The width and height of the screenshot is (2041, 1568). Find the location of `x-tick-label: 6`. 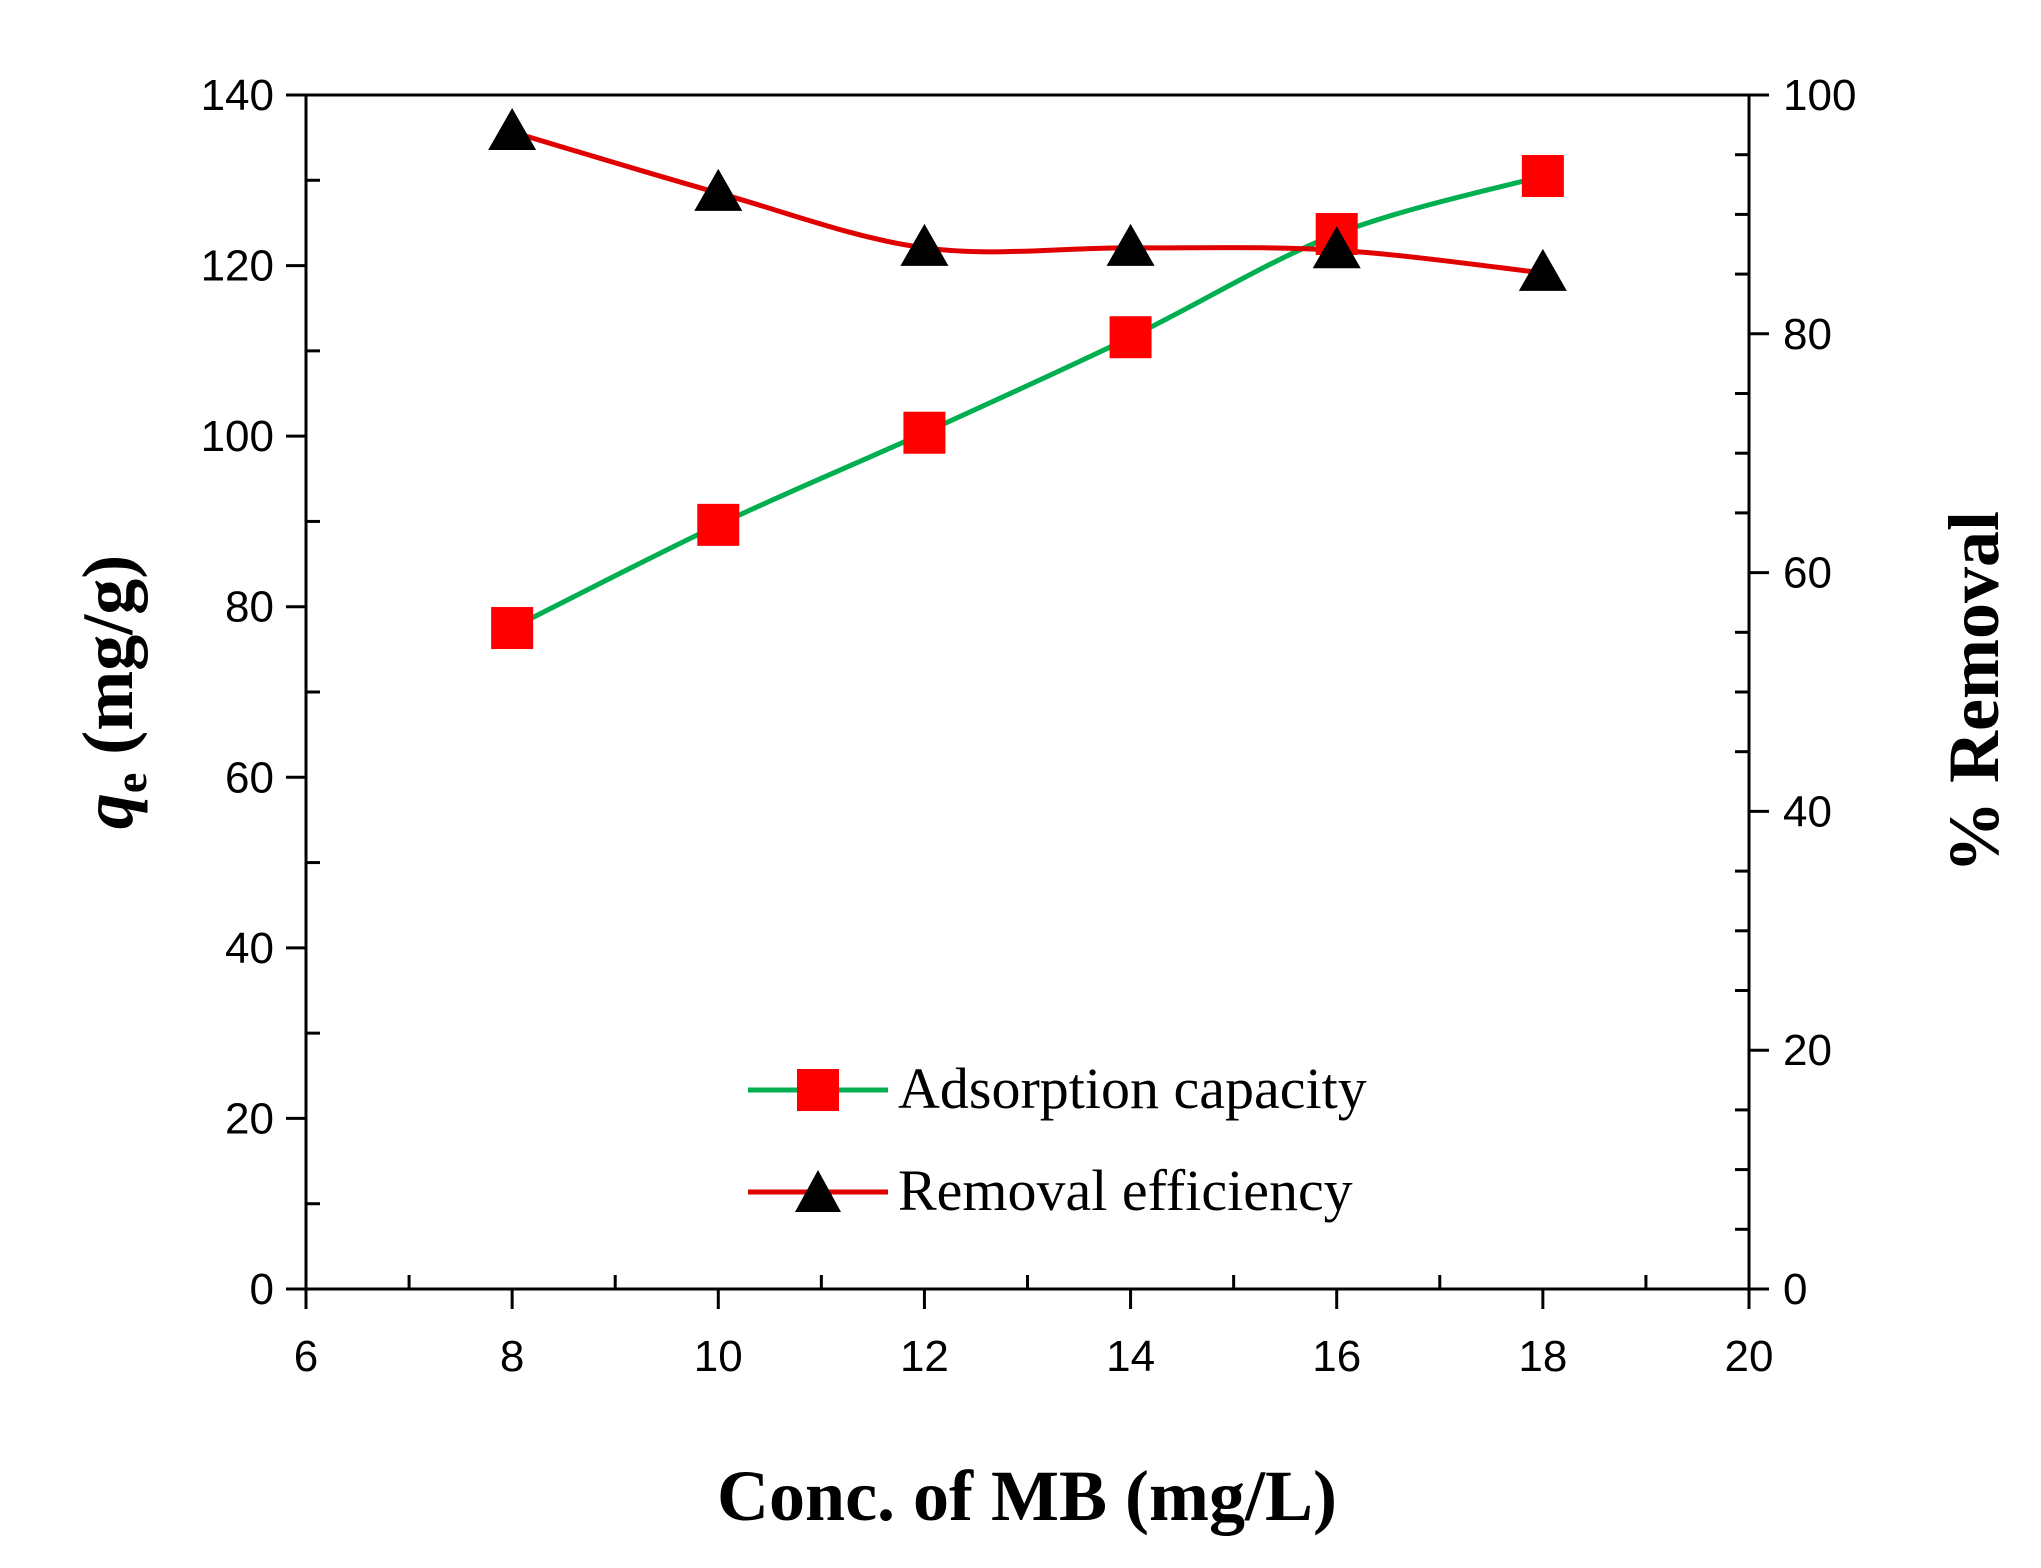

x-tick-label: 6 is located at coordinates (306, 1356).